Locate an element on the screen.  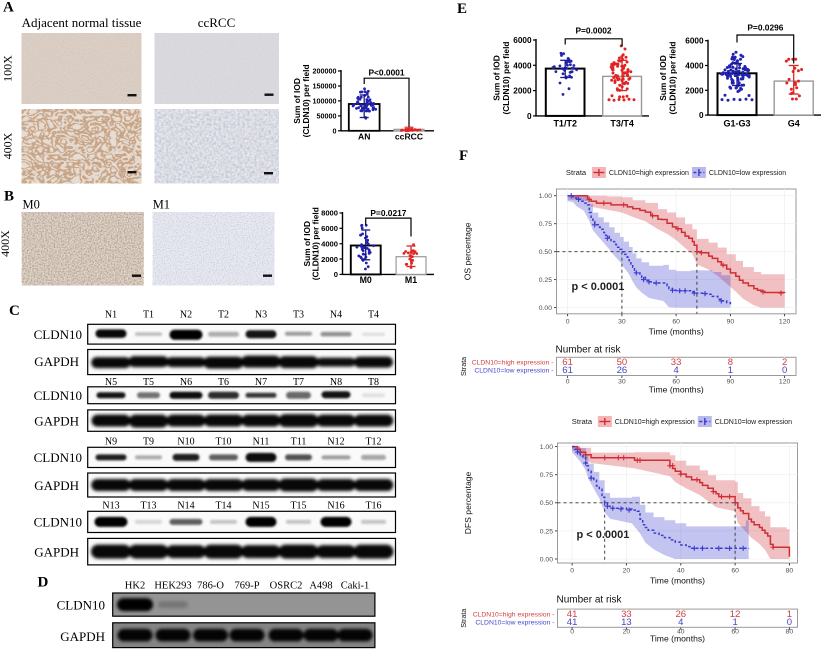
svg-text: 50 is located at coordinates (622, 362).